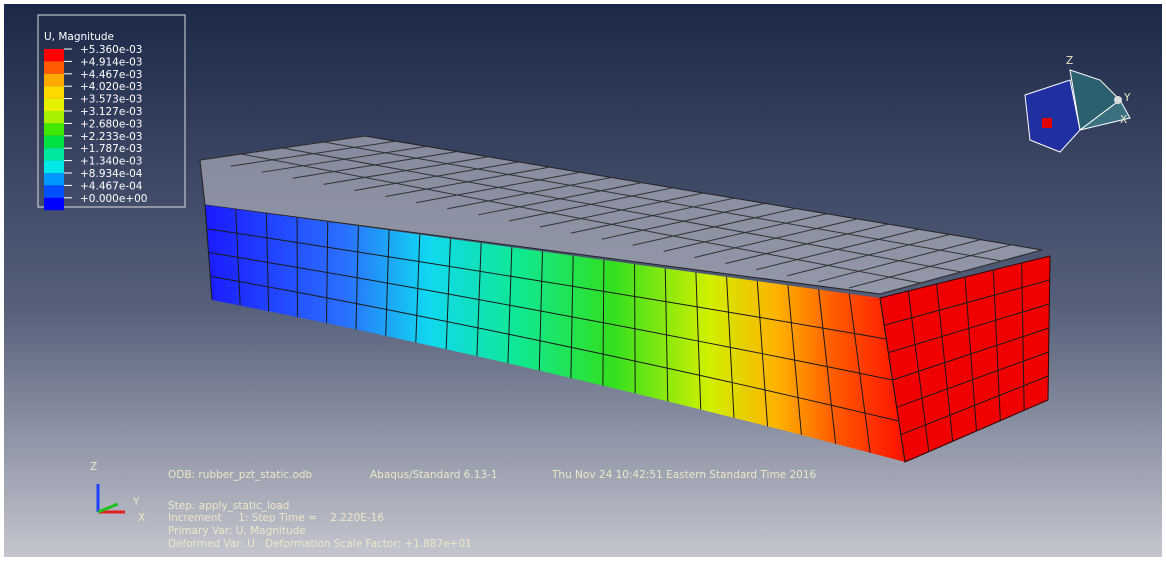  What do you see at coordinates (141, 518) in the screenshot?
I see `triad-label: X` at bounding box center [141, 518].